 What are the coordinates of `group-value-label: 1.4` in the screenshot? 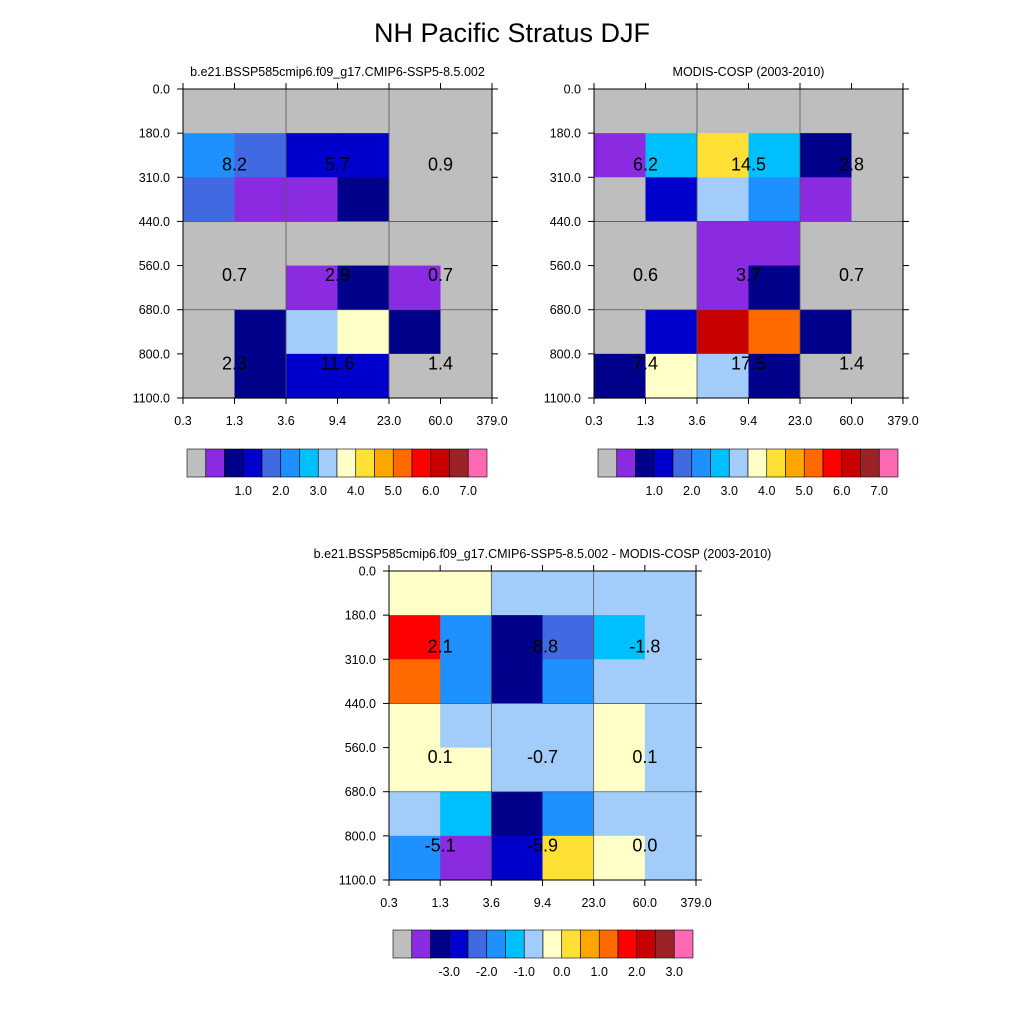 It's located at (851, 363).